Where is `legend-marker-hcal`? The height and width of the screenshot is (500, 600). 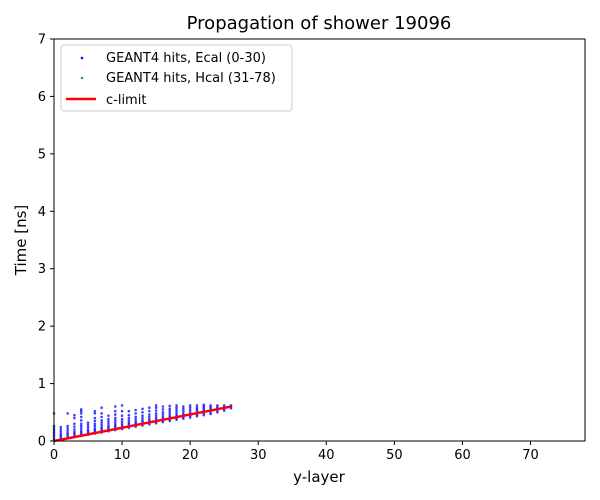
legend-marker-hcal is located at coordinates (82, 78).